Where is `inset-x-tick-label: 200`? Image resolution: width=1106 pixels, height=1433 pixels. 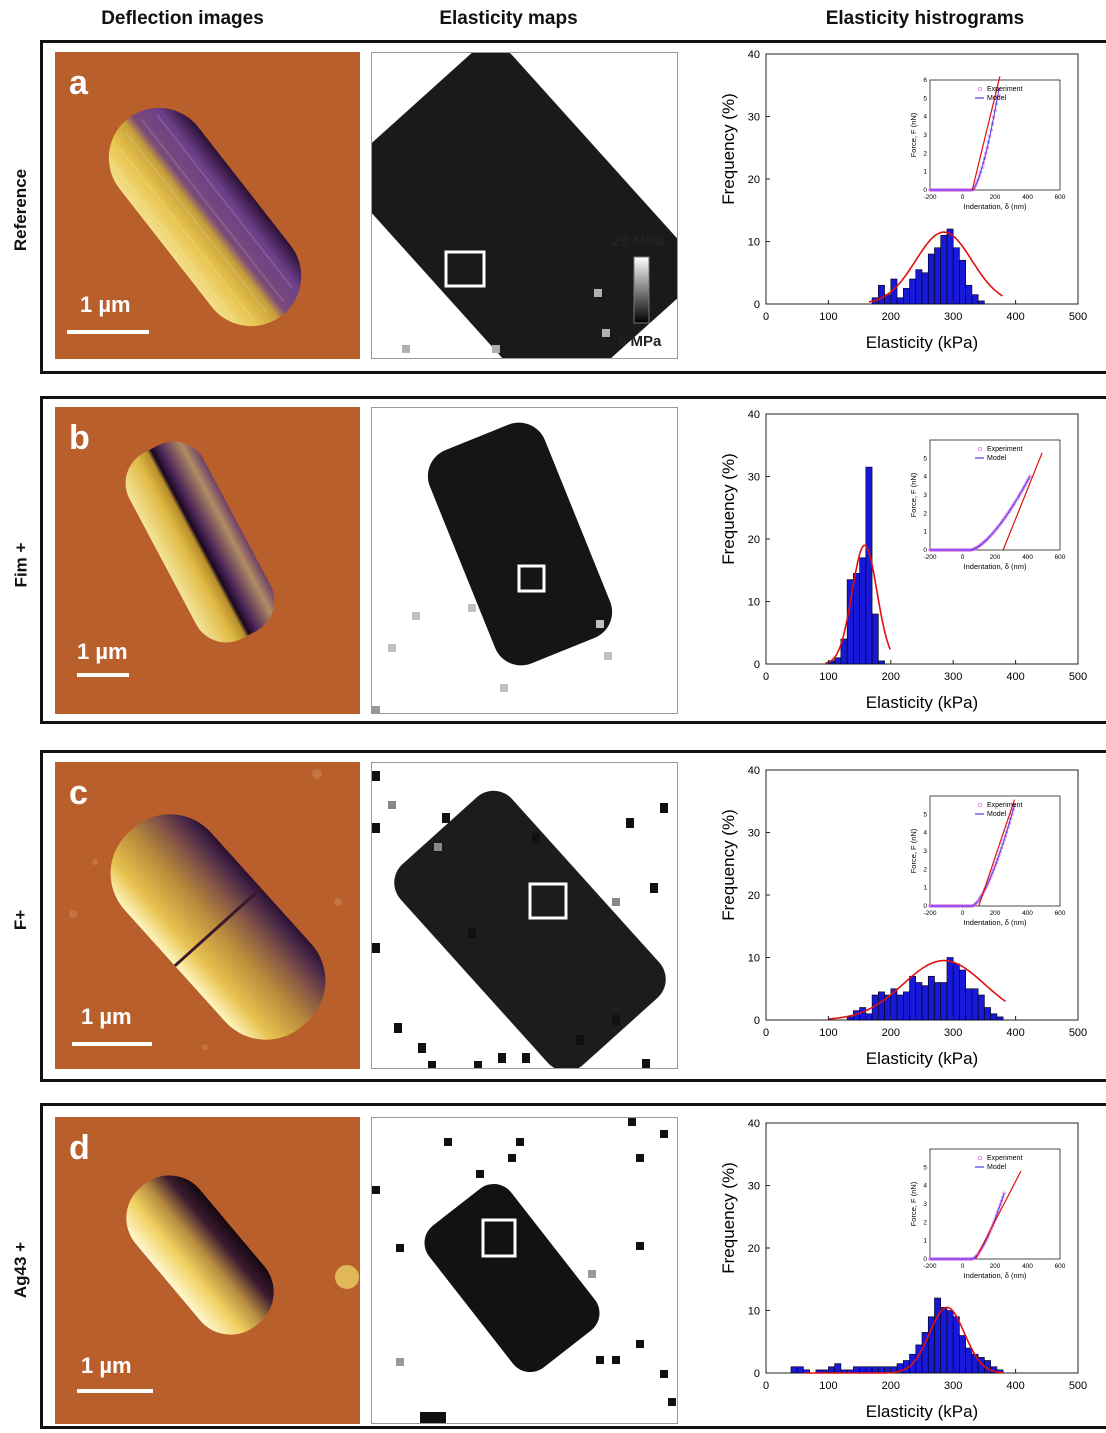
inset-x-tick-label: 200 is located at coordinates (995, 197).